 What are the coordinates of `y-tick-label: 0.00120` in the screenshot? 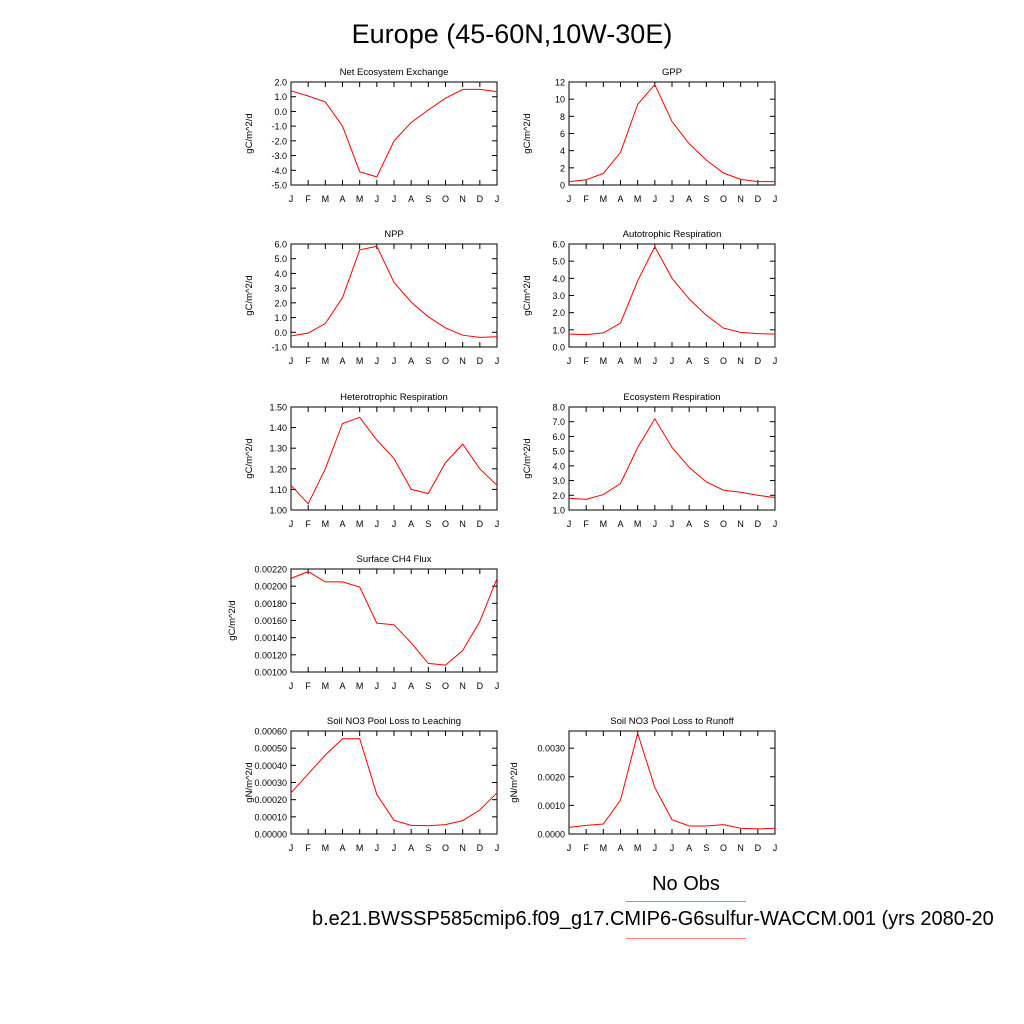 It's located at (270, 655).